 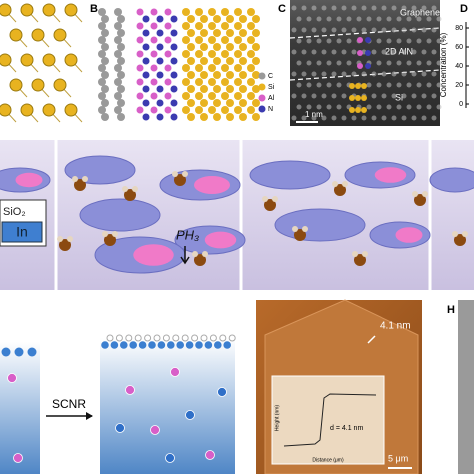 I want to click on layer-label: Graphene, so click(x=420, y=12).